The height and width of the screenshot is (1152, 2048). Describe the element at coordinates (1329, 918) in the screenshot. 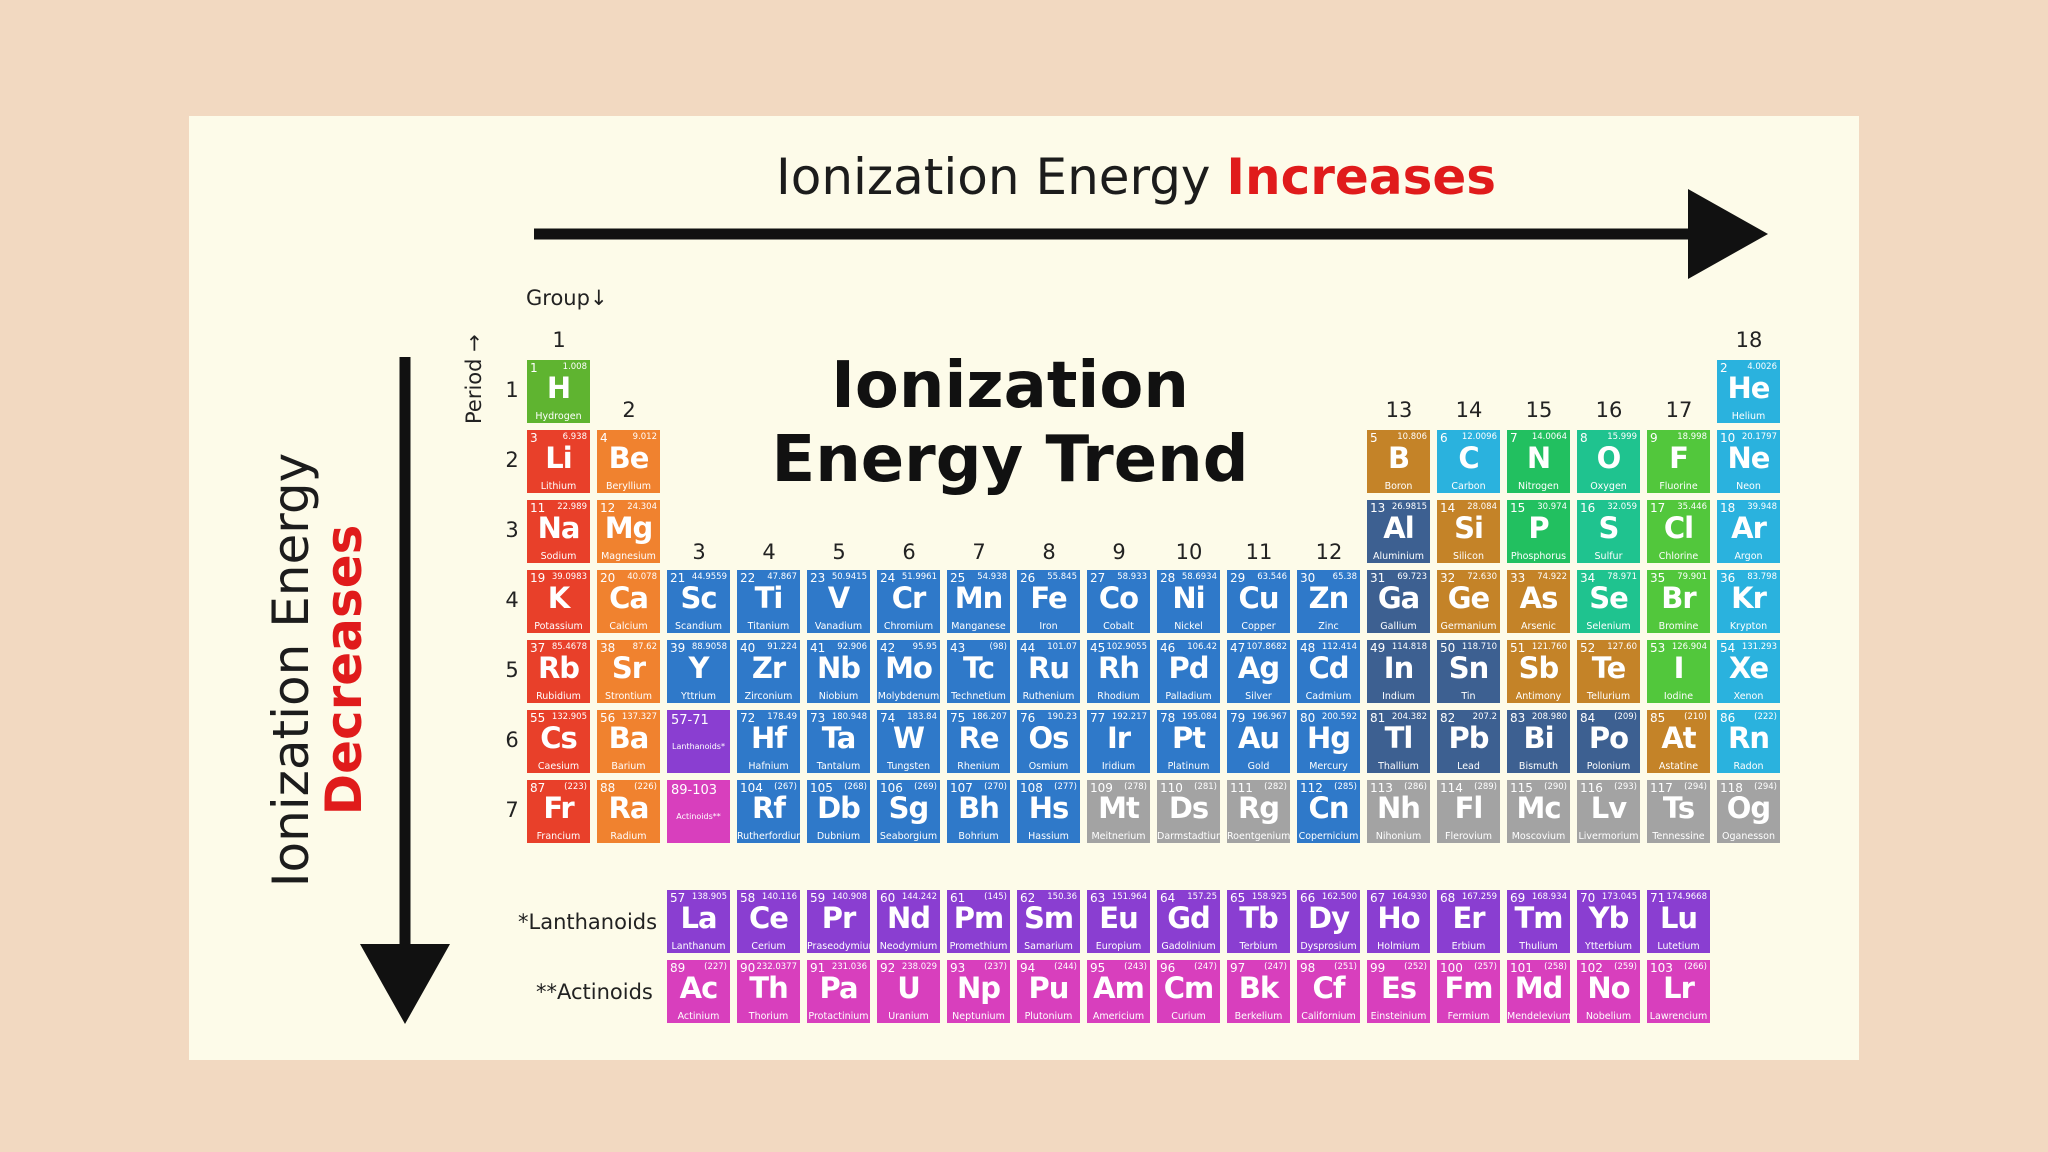

I see `element-symbol: Dy` at that location.